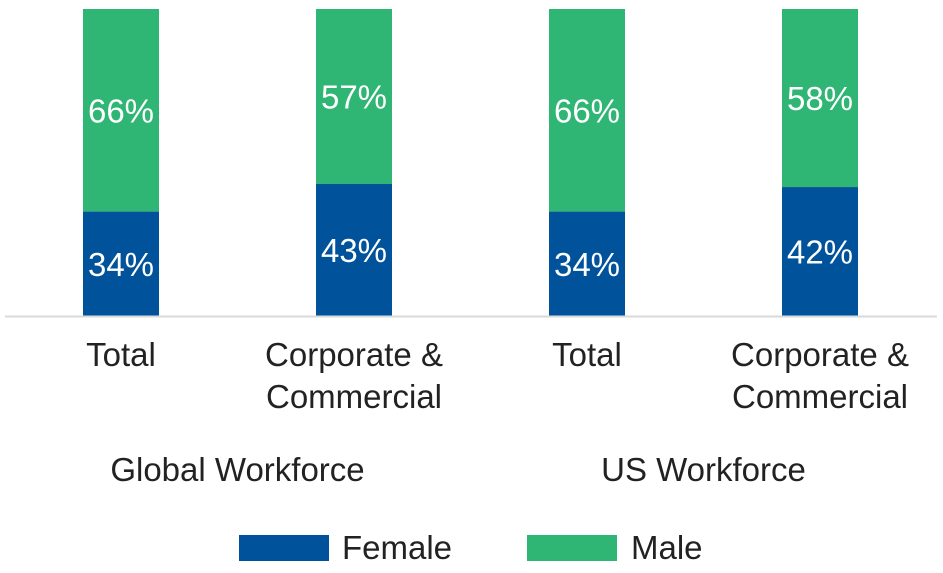 This screenshot has width=943, height=573. I want to click on data-label-male-2: 66%, so click(587, 110).